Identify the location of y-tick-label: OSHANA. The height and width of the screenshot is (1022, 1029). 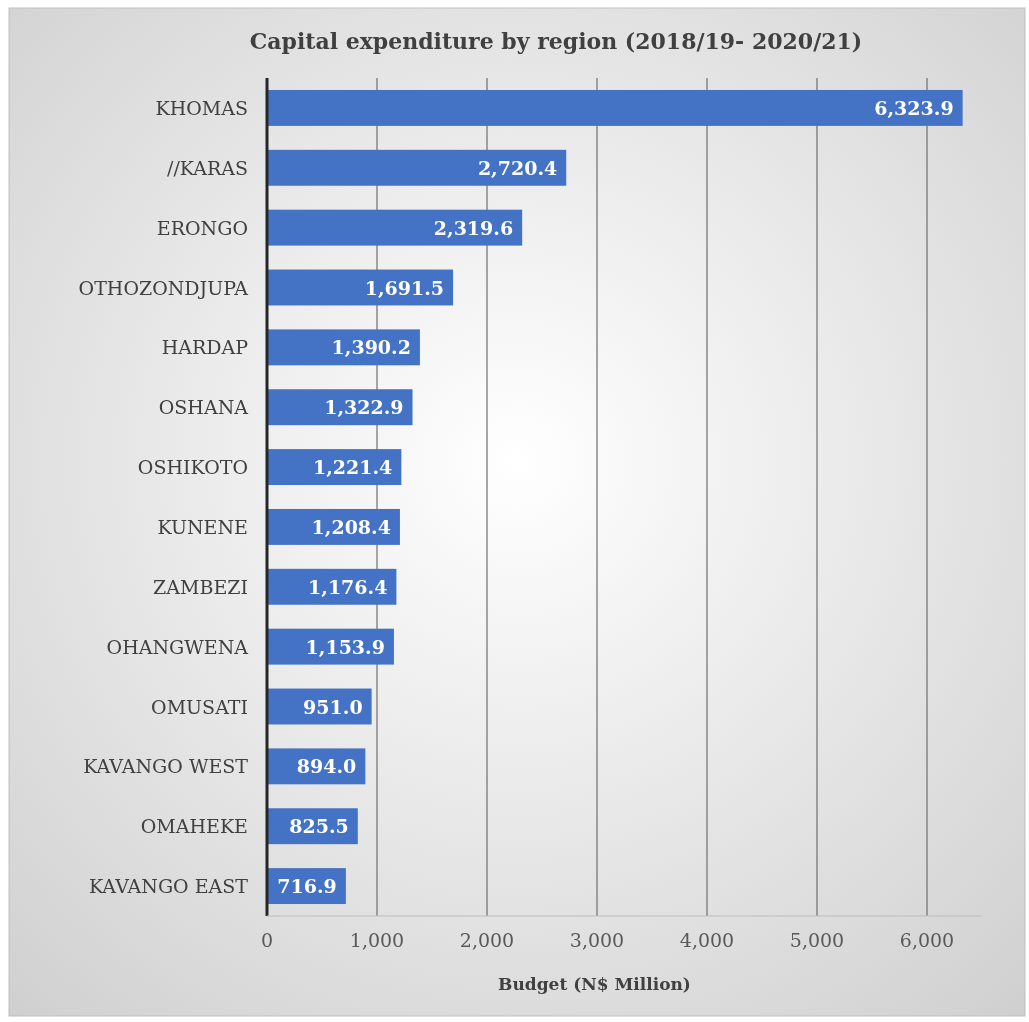
(203, 407).